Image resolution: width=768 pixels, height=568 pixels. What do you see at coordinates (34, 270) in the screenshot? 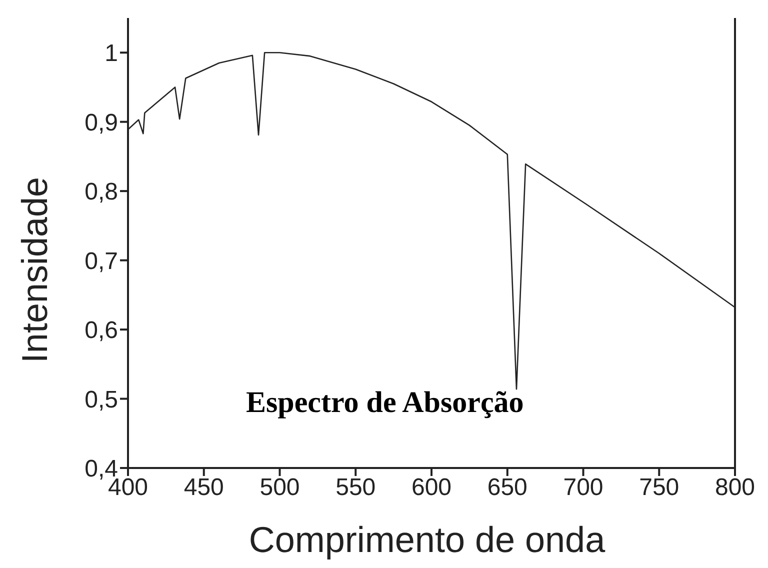
I see `y-axis-title: Intensidade` at bounding box center [34, 270].